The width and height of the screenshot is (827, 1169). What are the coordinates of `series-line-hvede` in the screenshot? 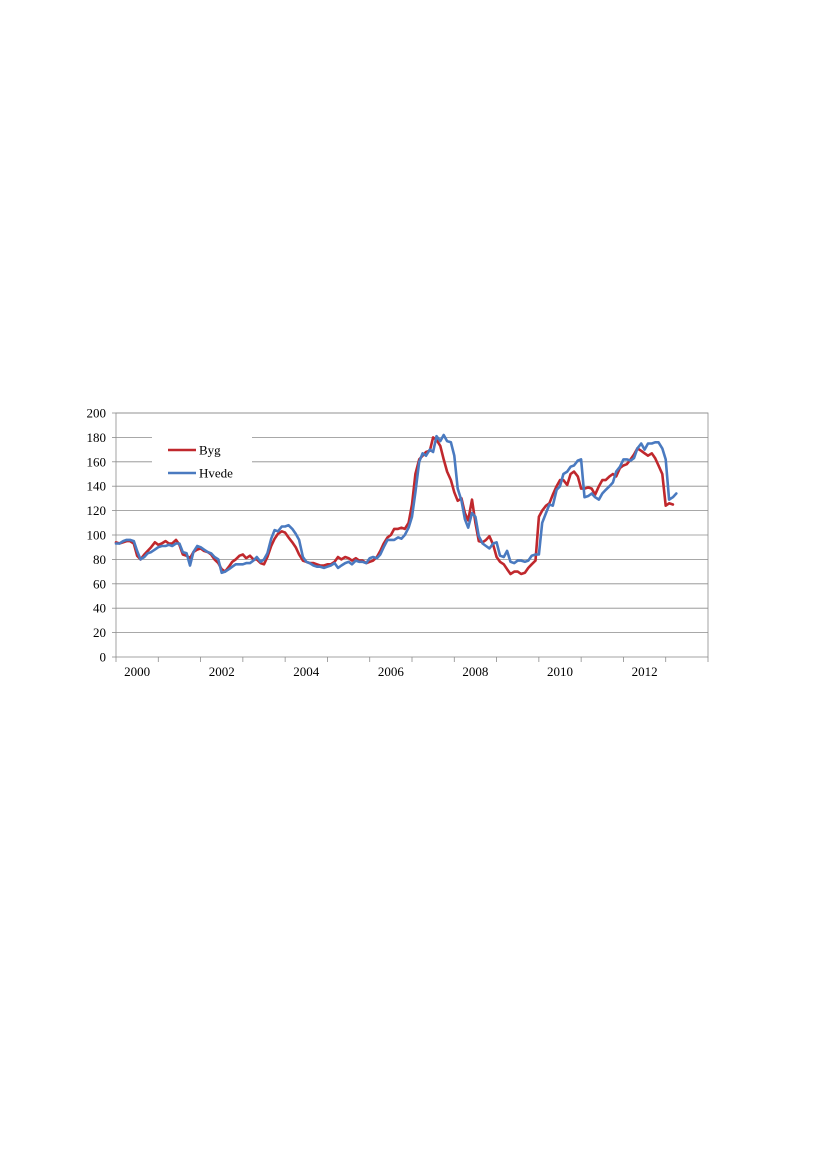 It's located at (396, 504).